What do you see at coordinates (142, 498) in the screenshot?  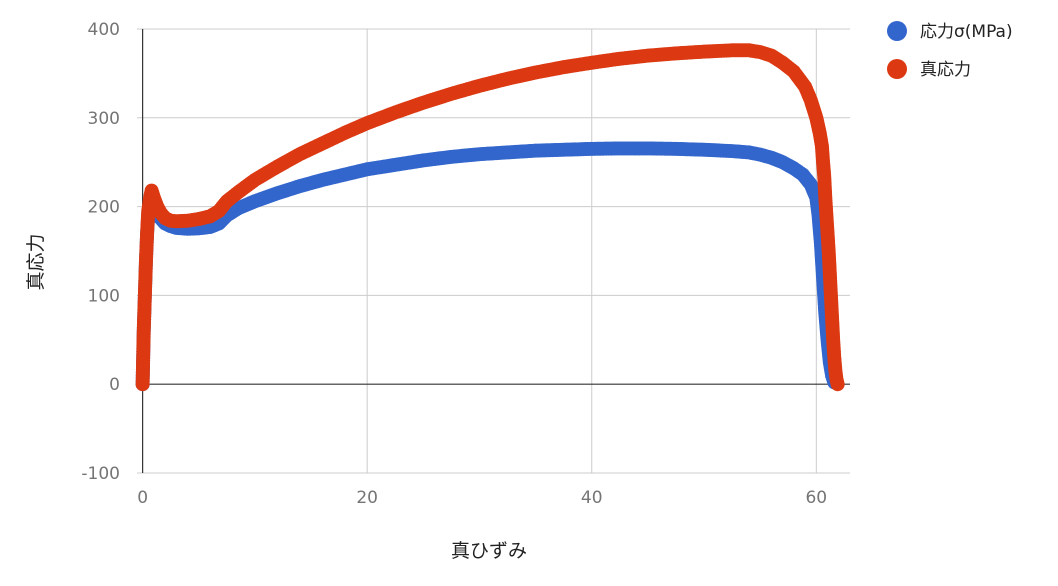 I see `x-tick-label: 0` at bounding box center [142, 498].